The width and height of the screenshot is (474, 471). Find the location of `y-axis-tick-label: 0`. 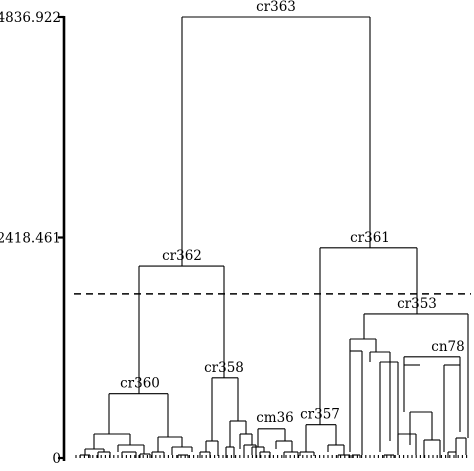

y-axis-tick-label: 0 is located at coordinates (56, 459).